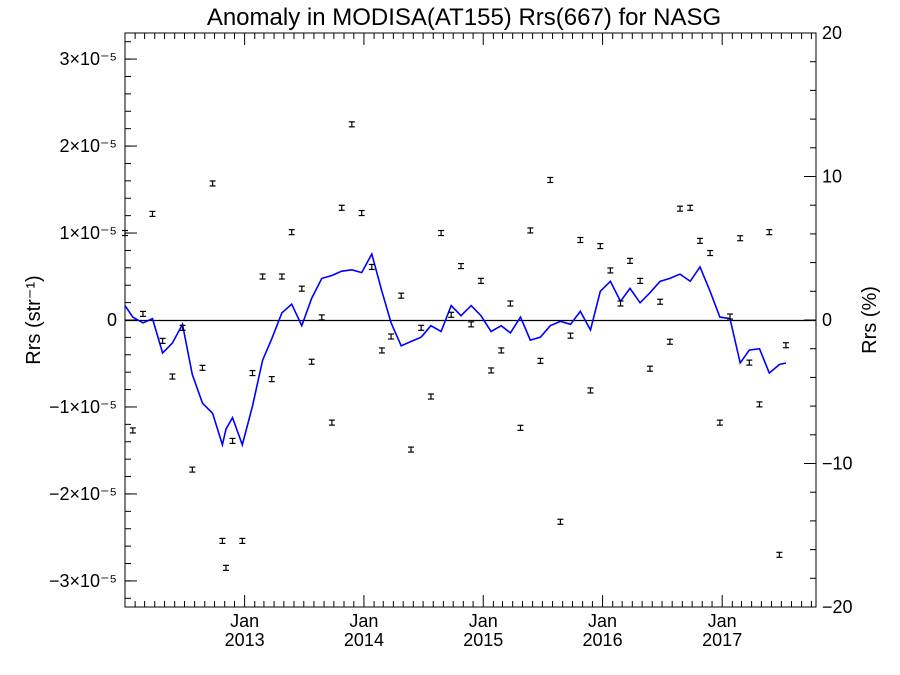  Describe the element at coordinates (245, 640) in the screenshot. I see `x-tick-label-year: 2013` at that location.